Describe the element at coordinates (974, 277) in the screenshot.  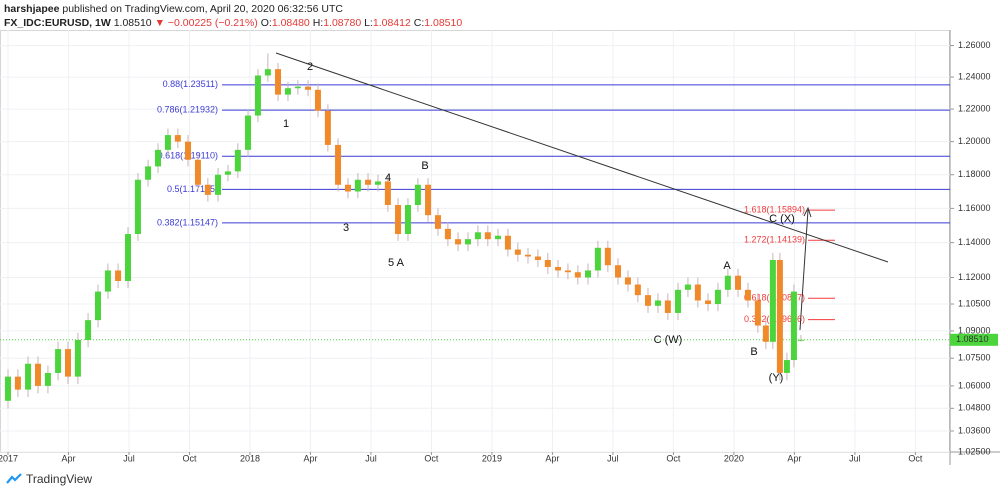
I see `y-tick-label: 1.12000` at that location.